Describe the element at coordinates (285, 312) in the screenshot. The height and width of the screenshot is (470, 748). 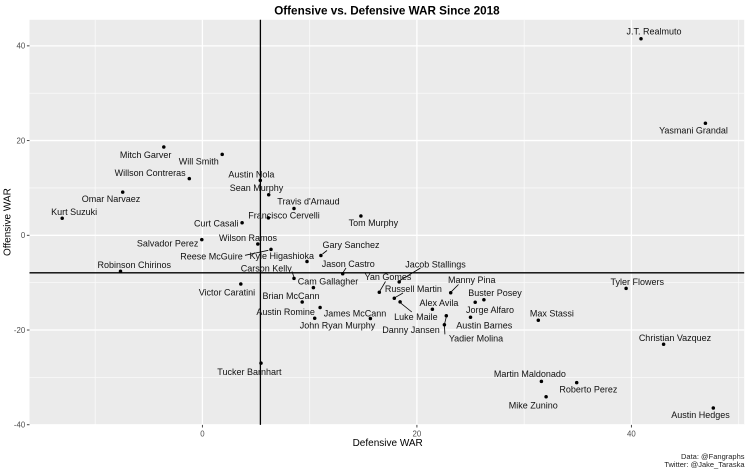
I see `svg-text: Austin Romine` at that location.